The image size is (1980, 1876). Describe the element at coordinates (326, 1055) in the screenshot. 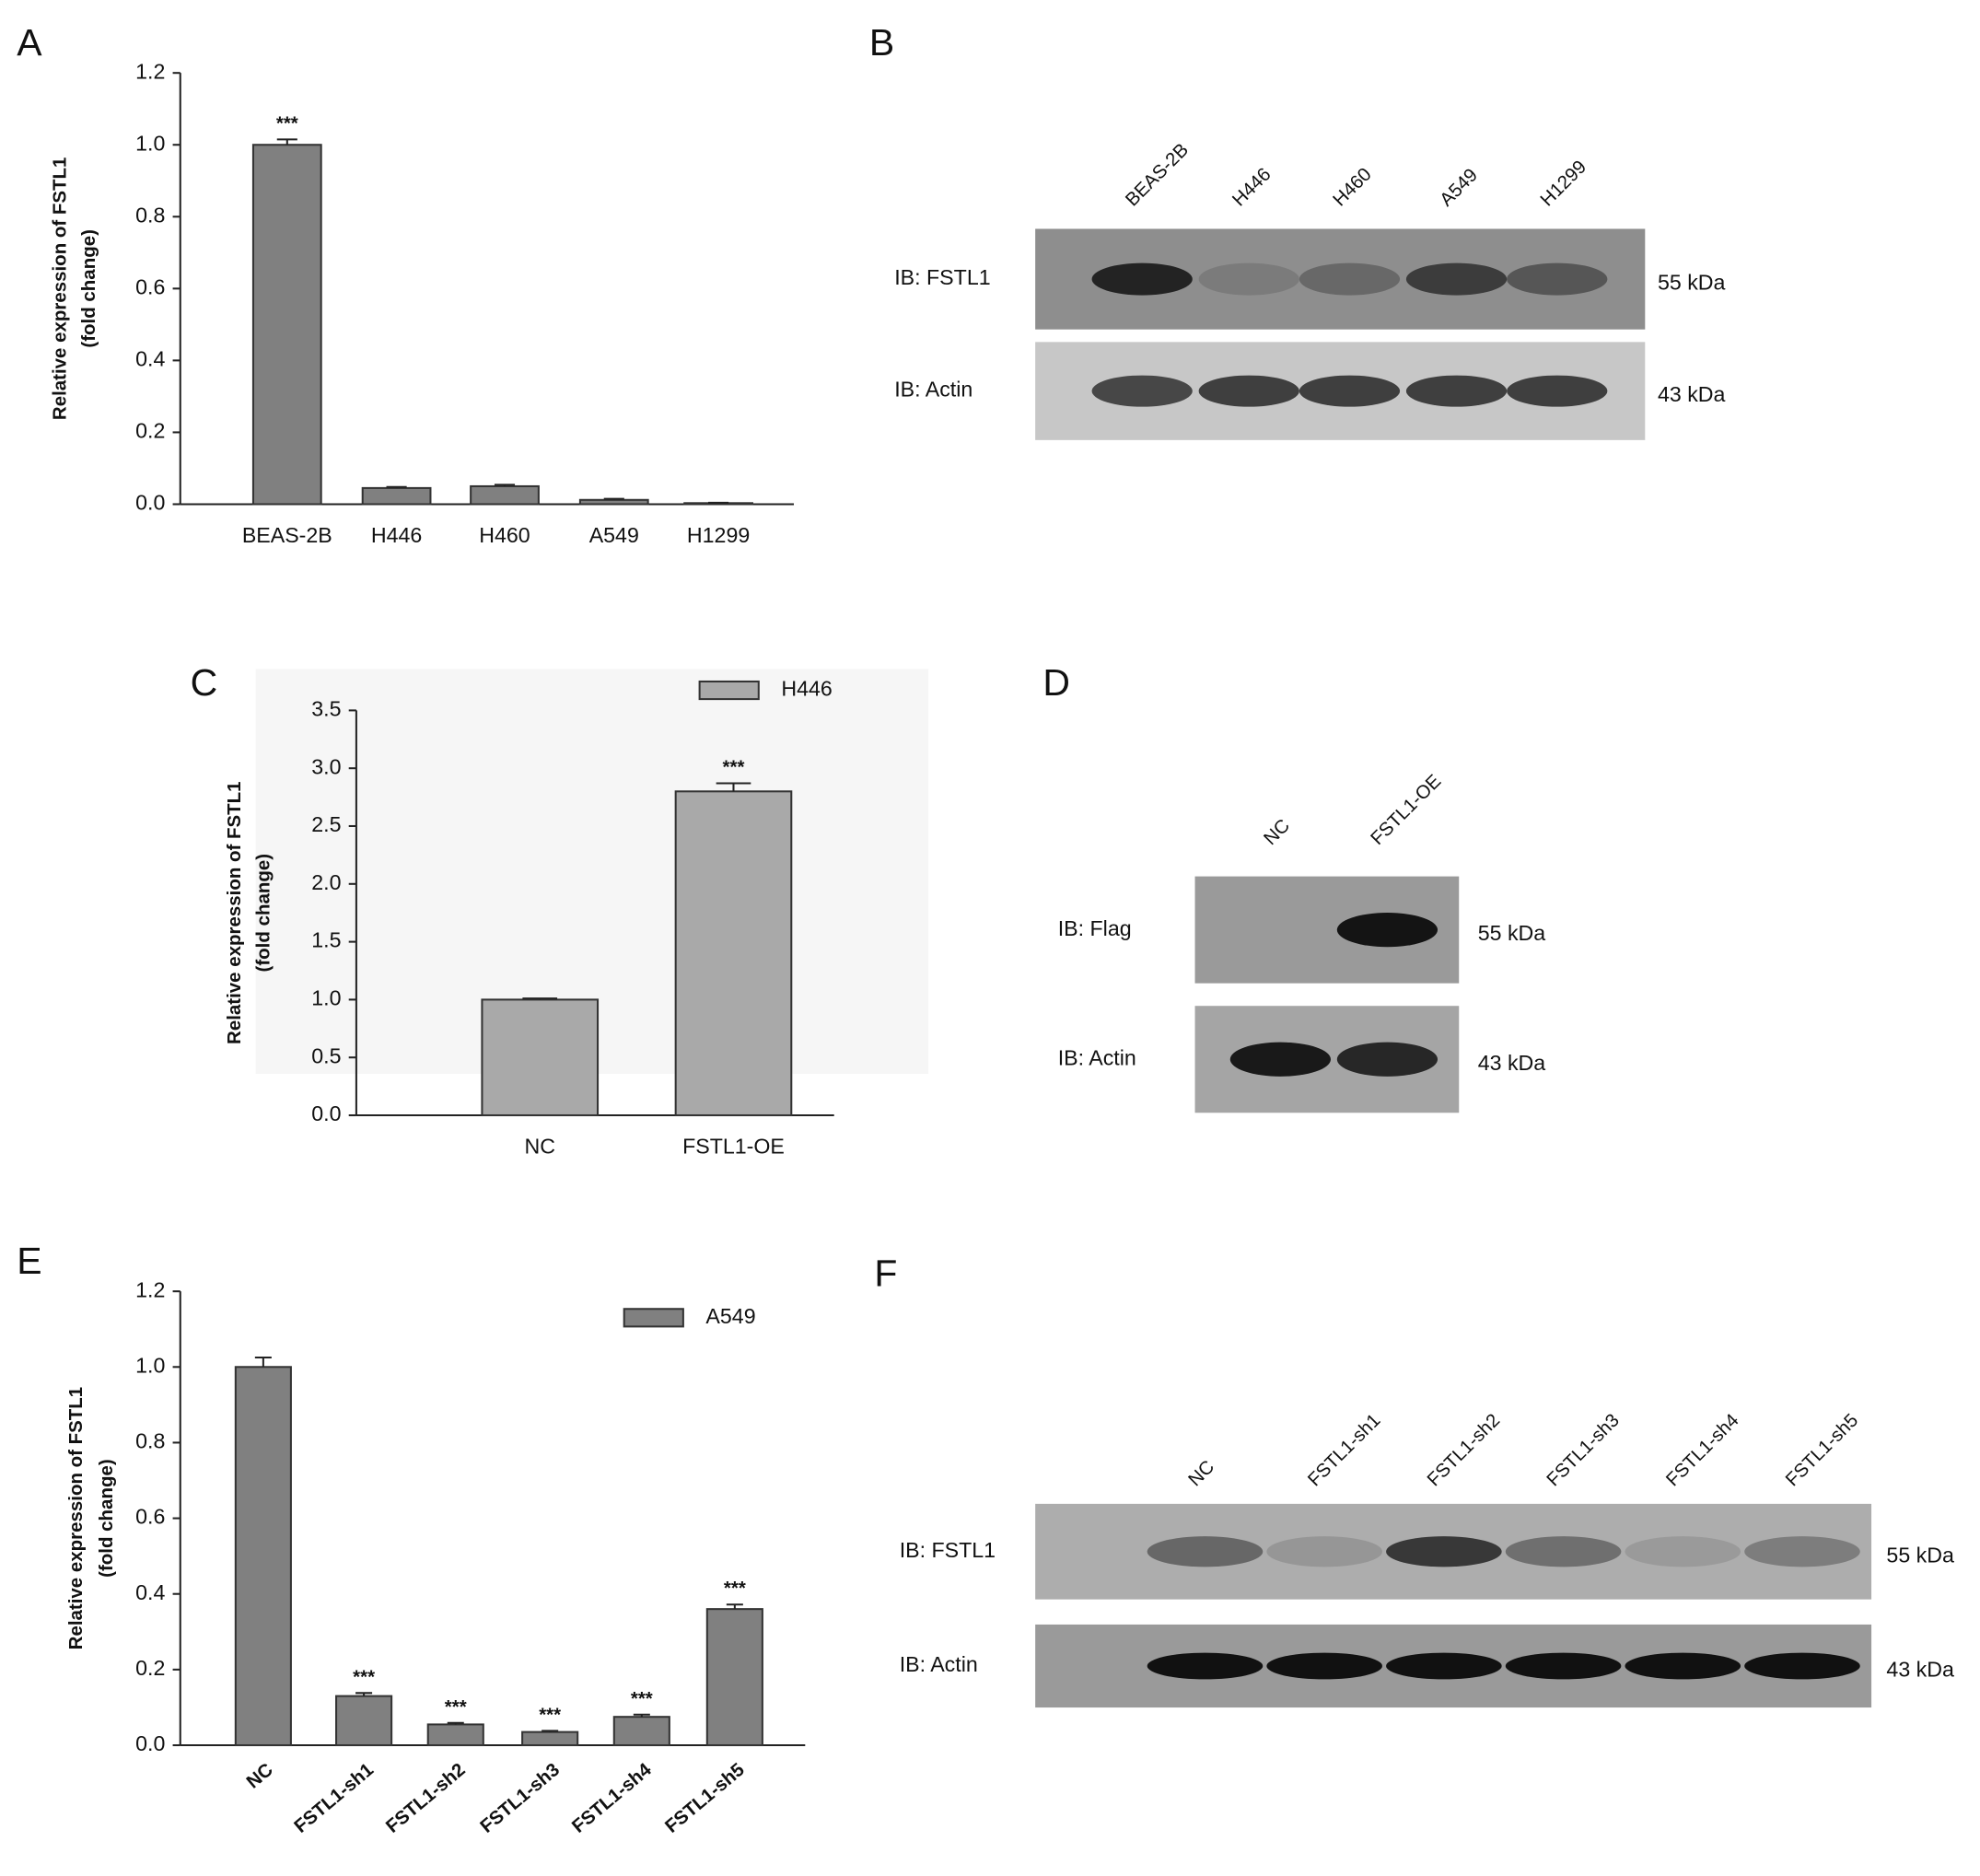

I see `y-tick-label: 0.5` at that location.